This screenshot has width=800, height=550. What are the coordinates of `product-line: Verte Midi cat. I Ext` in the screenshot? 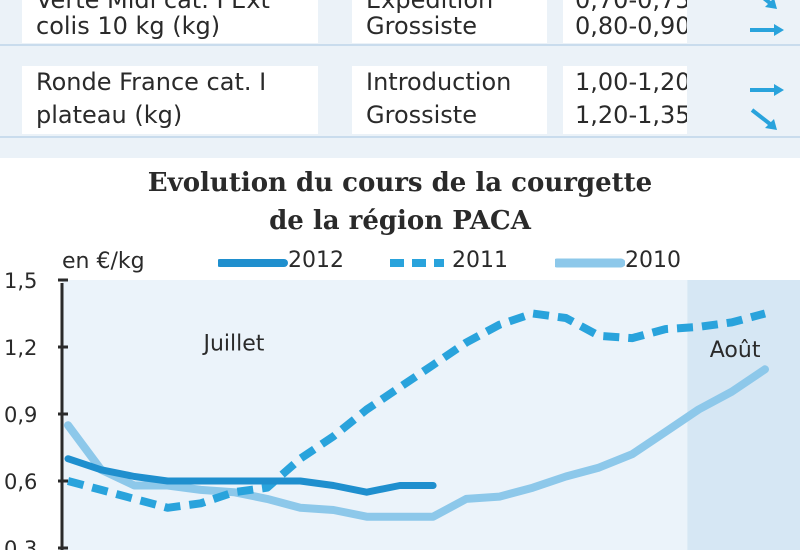 It's located at (153, 7).